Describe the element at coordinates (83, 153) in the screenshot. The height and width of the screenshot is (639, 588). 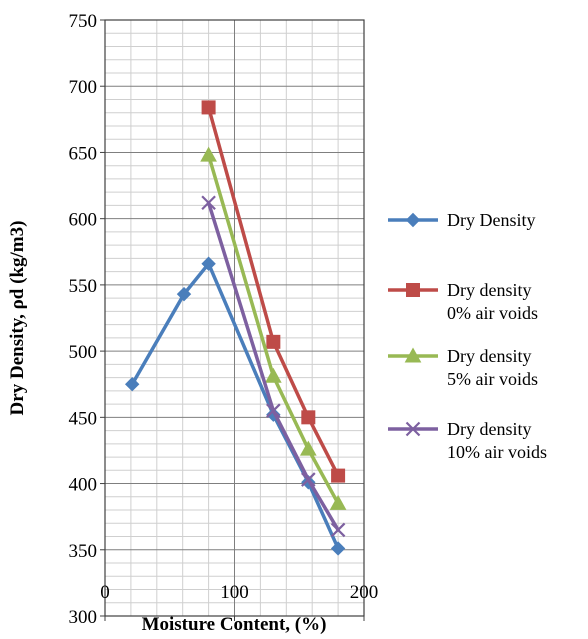
I see `y-tick-label: 650` at that location.